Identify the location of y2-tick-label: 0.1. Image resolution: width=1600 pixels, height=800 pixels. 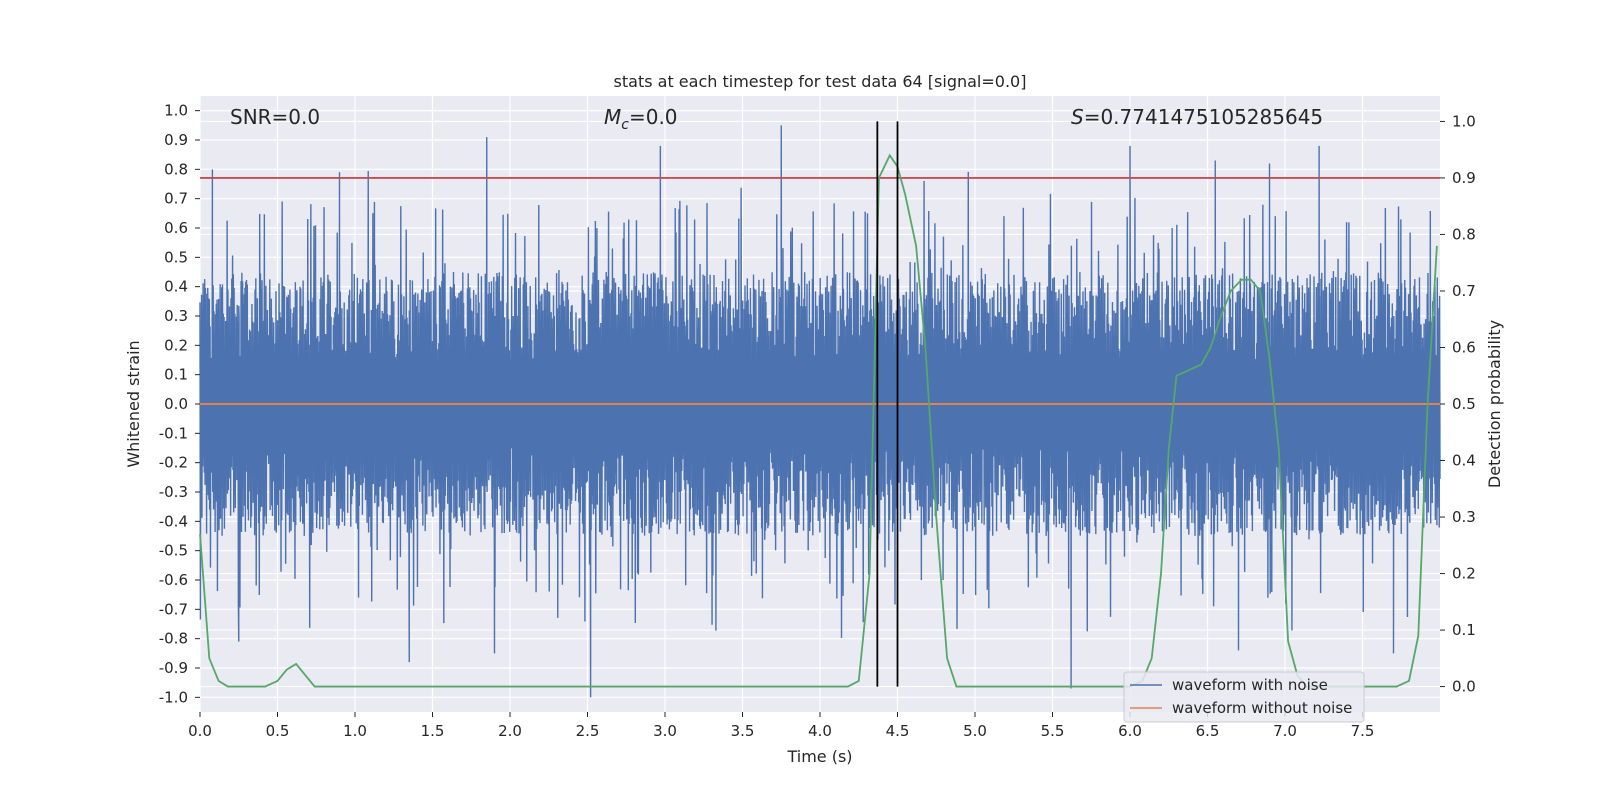
(1464, 630).